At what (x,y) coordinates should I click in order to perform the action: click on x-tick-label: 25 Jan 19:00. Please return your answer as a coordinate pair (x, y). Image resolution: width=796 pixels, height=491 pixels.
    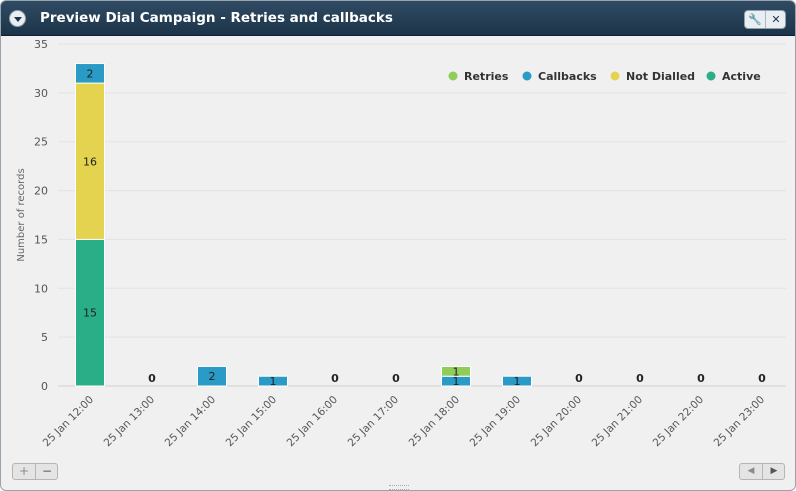
    Looking at the image, I should click on (495, 421).